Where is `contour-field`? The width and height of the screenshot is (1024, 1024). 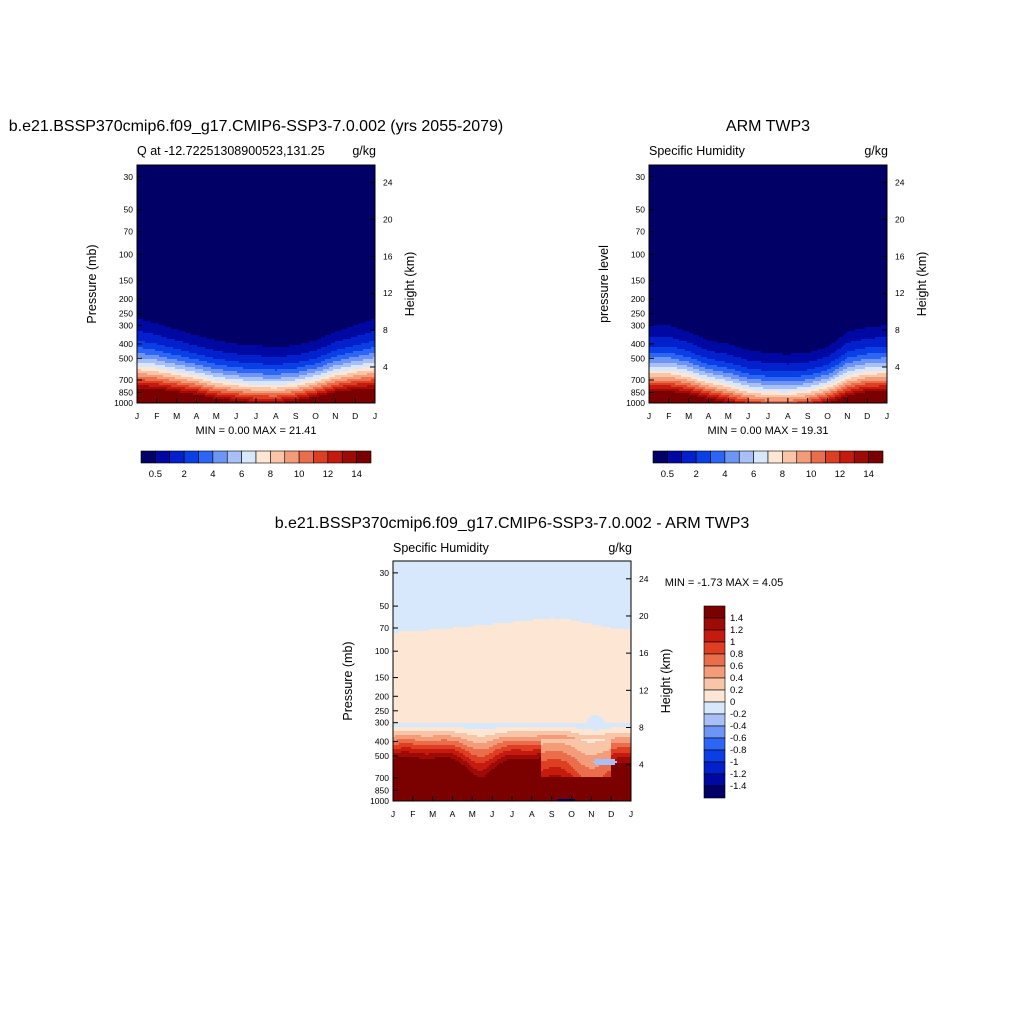
contour-field is located at coordinates (256, 284).